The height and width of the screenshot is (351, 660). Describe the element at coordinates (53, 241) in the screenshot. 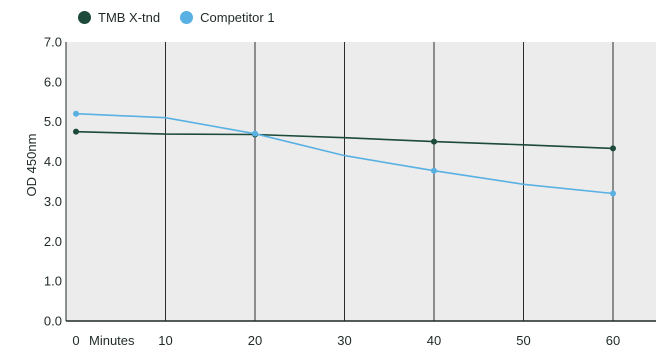

I see `y-tick-label-2-0: 2.0` at that location.